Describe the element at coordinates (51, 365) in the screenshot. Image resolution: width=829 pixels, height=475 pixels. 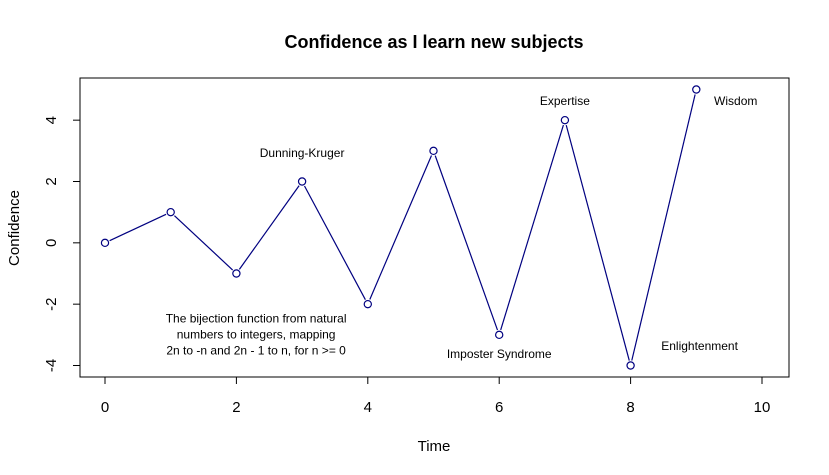
I see `y-tick-label: -4` at that location.